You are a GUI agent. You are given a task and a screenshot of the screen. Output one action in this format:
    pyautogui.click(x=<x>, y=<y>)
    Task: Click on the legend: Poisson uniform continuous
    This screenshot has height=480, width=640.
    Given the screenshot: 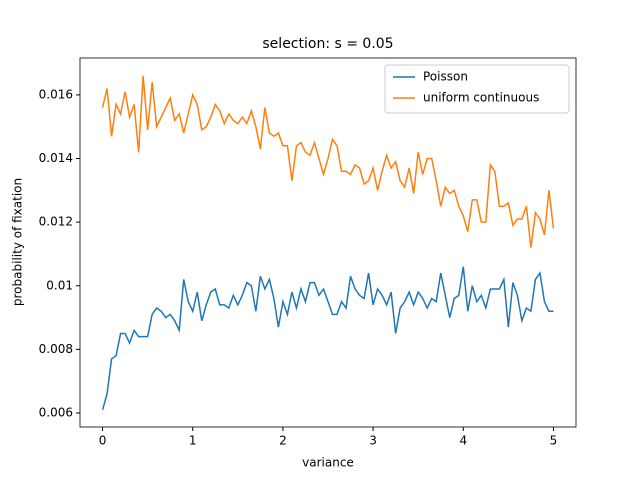 What is the action you would take?
    pyautogui.click(x=477, y=89)
    